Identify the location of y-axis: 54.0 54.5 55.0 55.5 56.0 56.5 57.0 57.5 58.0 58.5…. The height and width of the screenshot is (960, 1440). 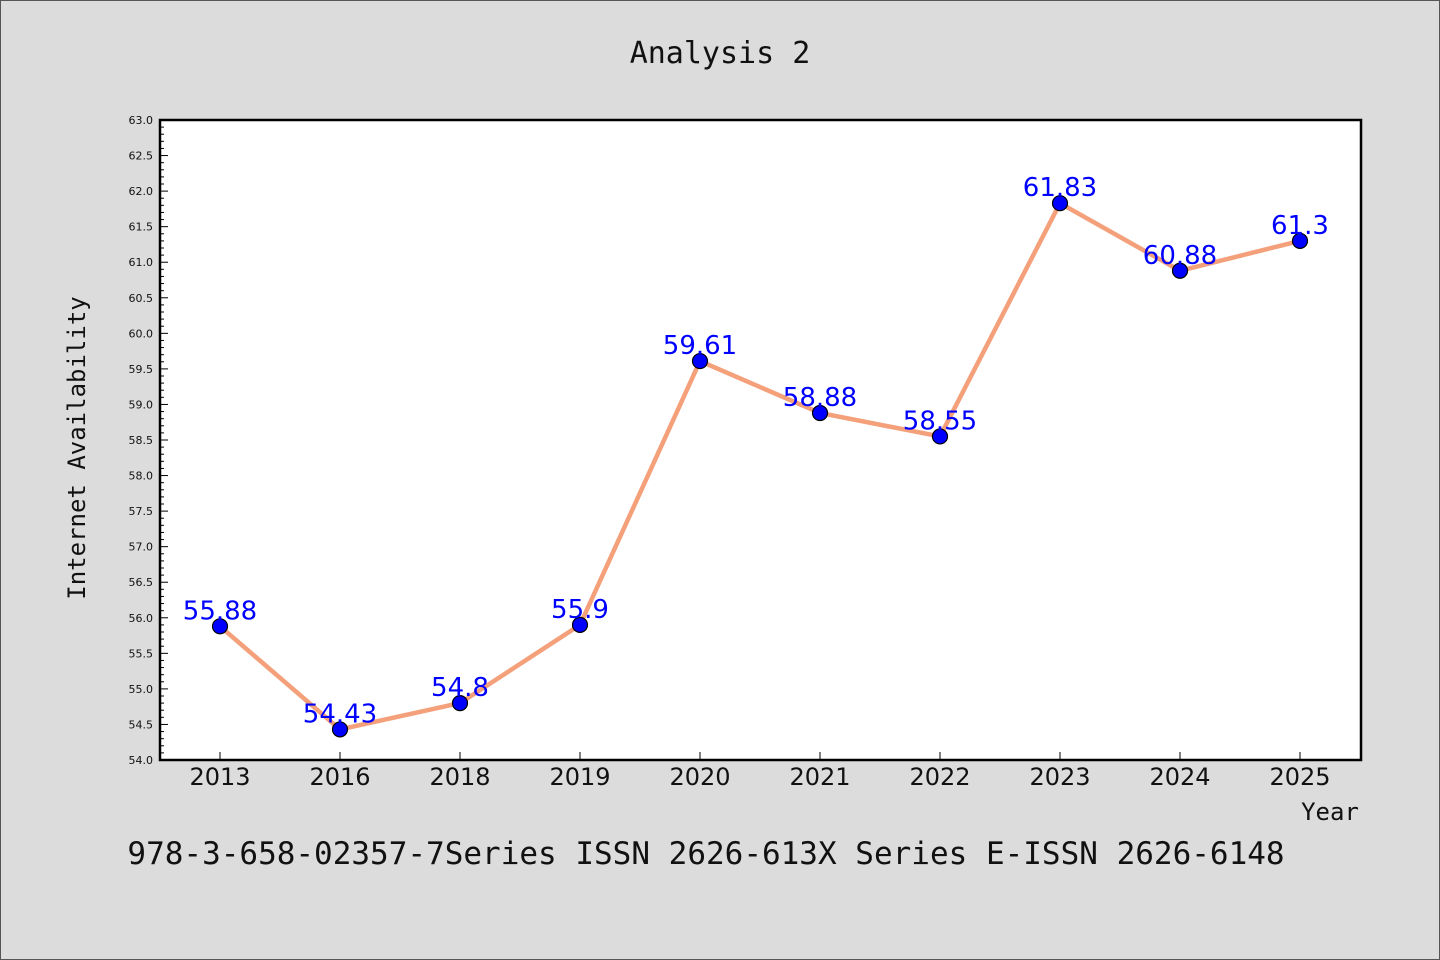
(148, 440).